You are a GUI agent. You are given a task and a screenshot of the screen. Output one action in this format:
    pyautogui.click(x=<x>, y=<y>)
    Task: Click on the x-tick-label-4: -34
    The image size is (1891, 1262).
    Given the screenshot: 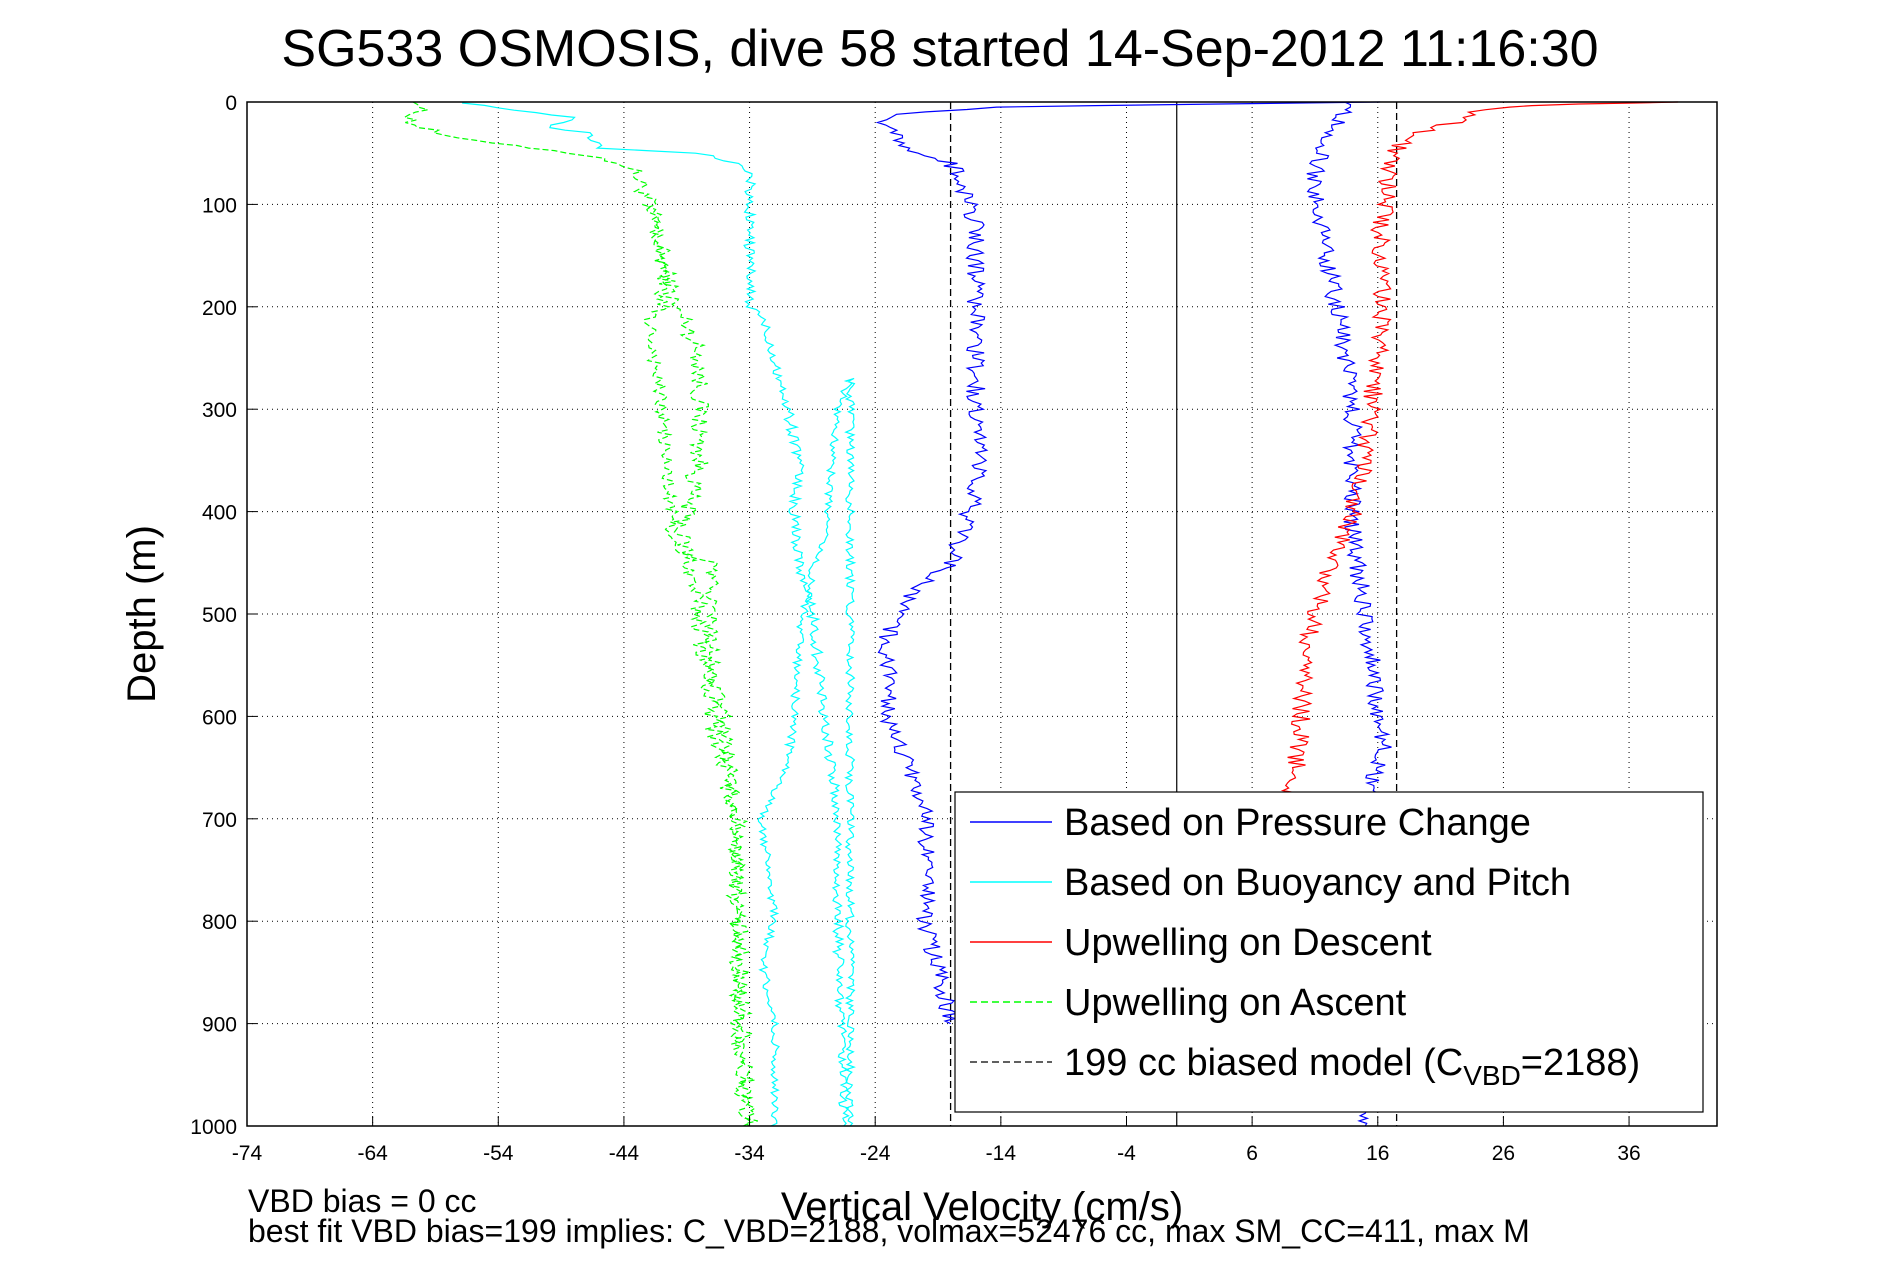 What is the action you would take?
    pyautogui.click(x=749, y=1153)
    